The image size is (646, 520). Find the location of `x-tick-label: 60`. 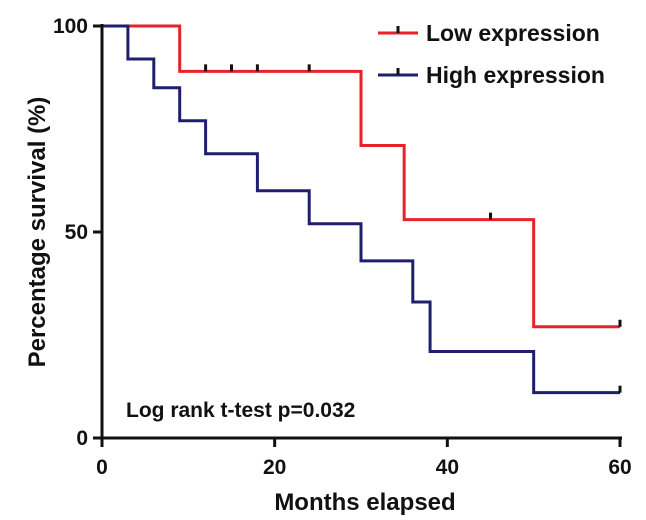

x-tick-label: 60 is located at coordinates (619, 467).